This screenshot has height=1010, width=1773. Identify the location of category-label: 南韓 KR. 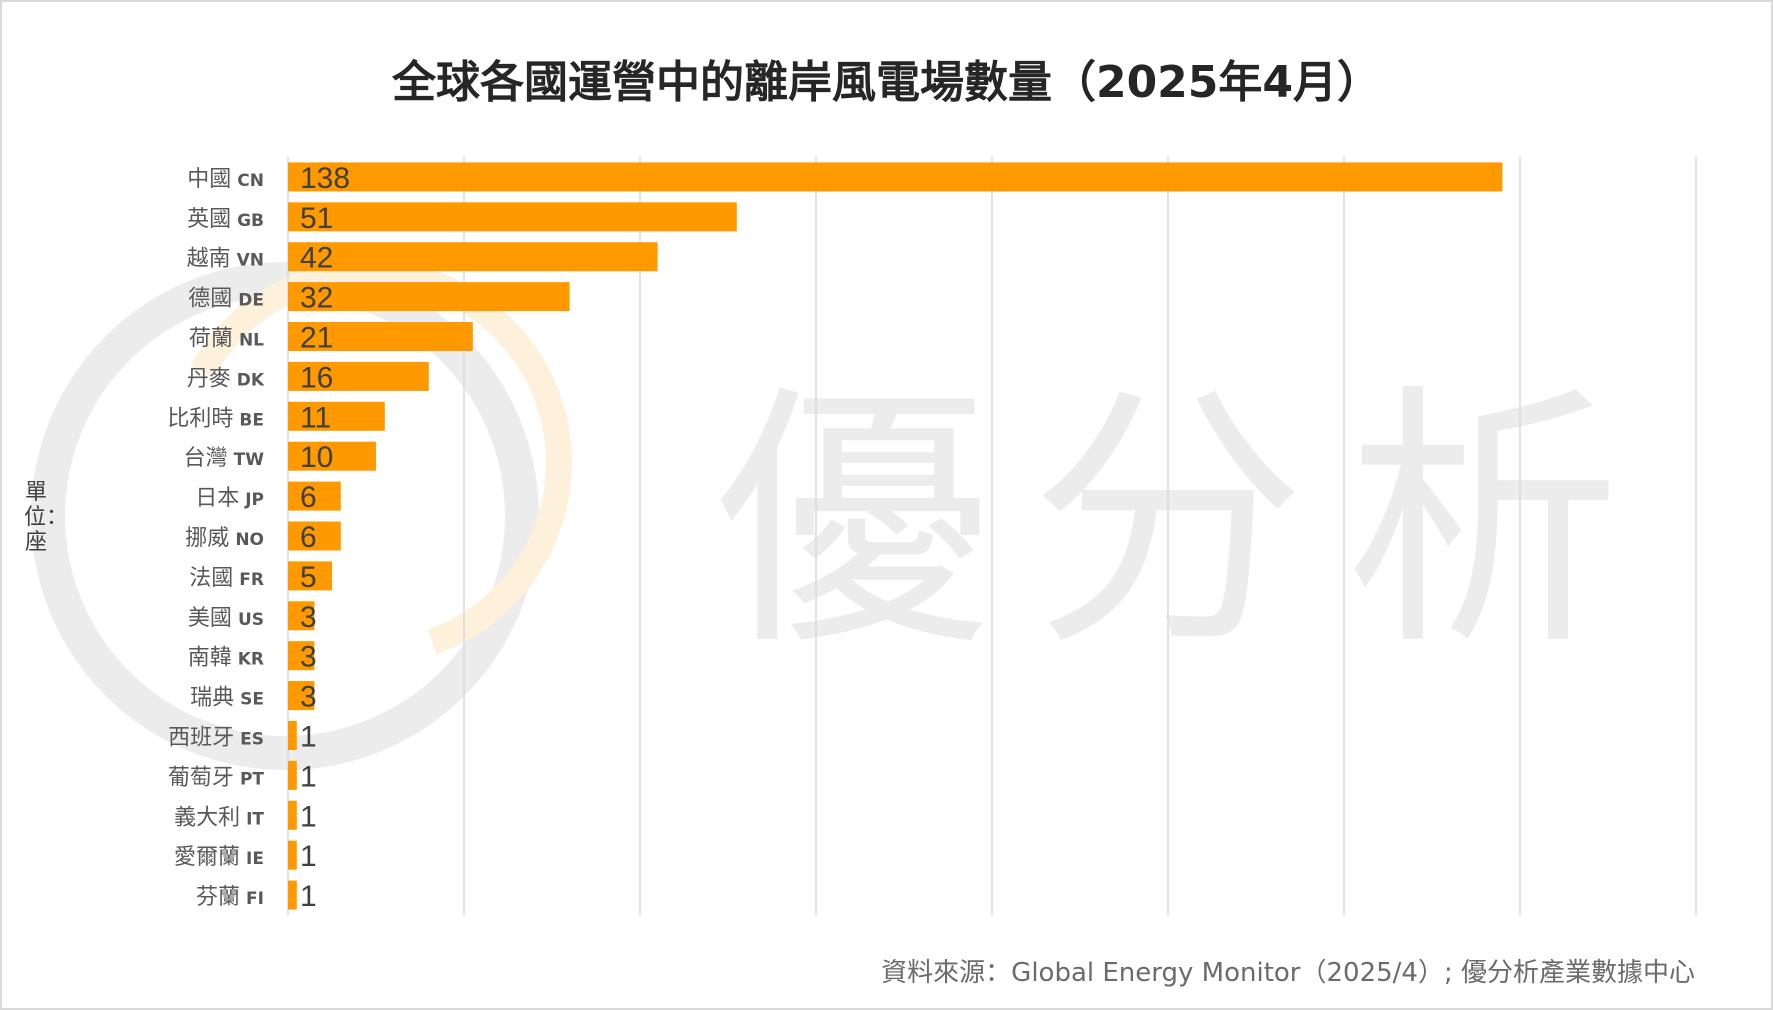
(226, 658).